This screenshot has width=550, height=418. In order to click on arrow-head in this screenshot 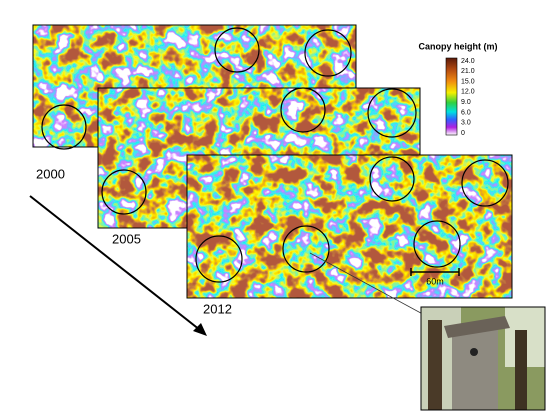, I will do `click(200, 329)`.